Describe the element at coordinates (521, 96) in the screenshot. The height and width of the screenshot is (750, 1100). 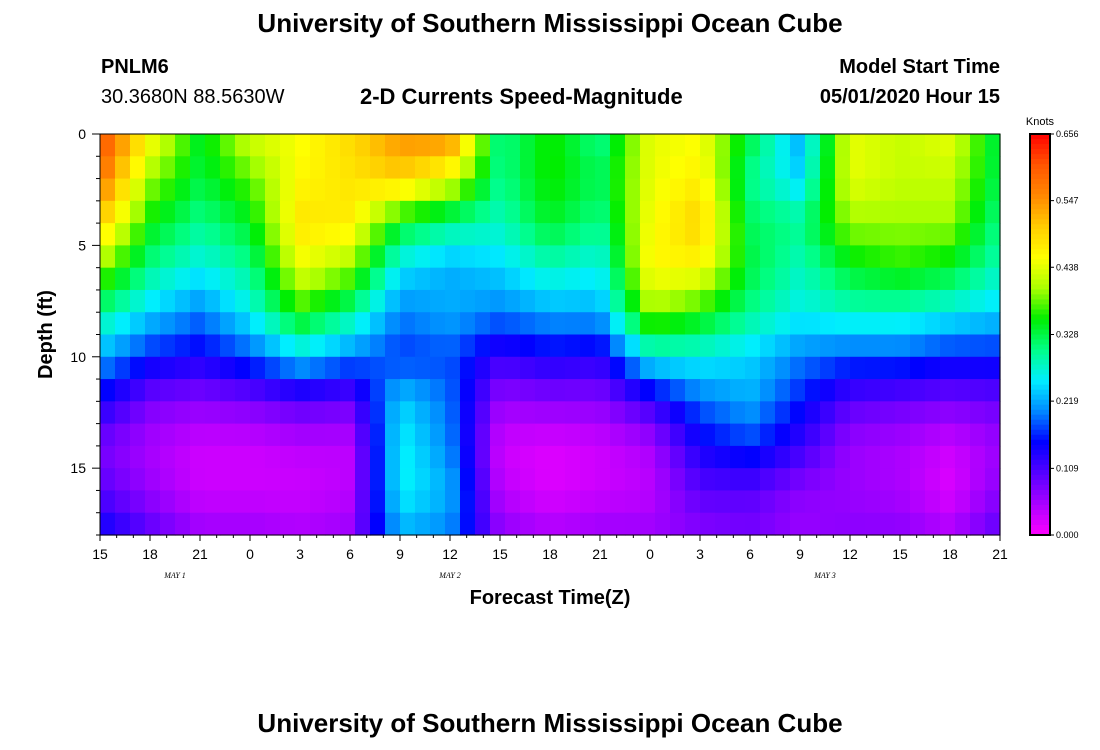
I see `chart-title: 2-D Currents Speed-Magnitude` at that location.